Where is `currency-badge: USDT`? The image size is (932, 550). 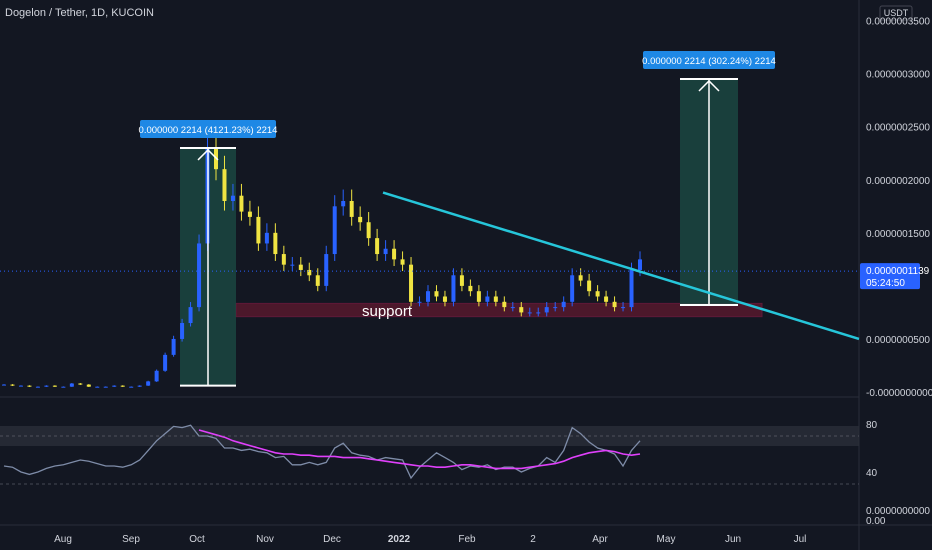
currency-badge: USDT is located at coordinates (896, 13).